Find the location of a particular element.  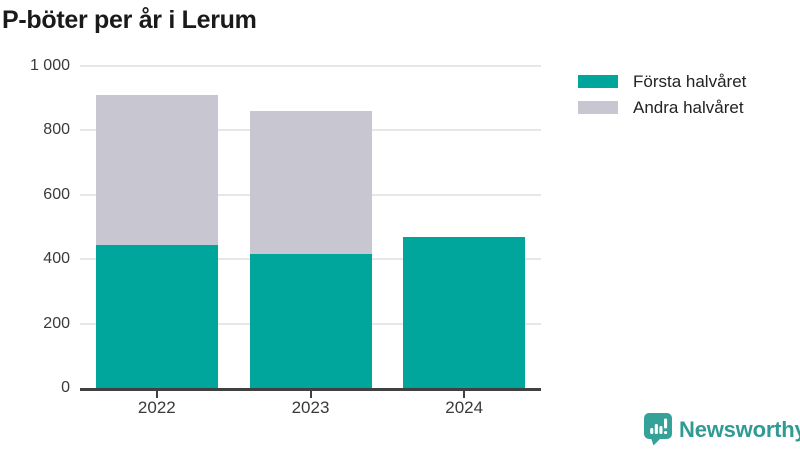

bar-segment-2023-andra-halv-ret is located at coordinates (310, 183).